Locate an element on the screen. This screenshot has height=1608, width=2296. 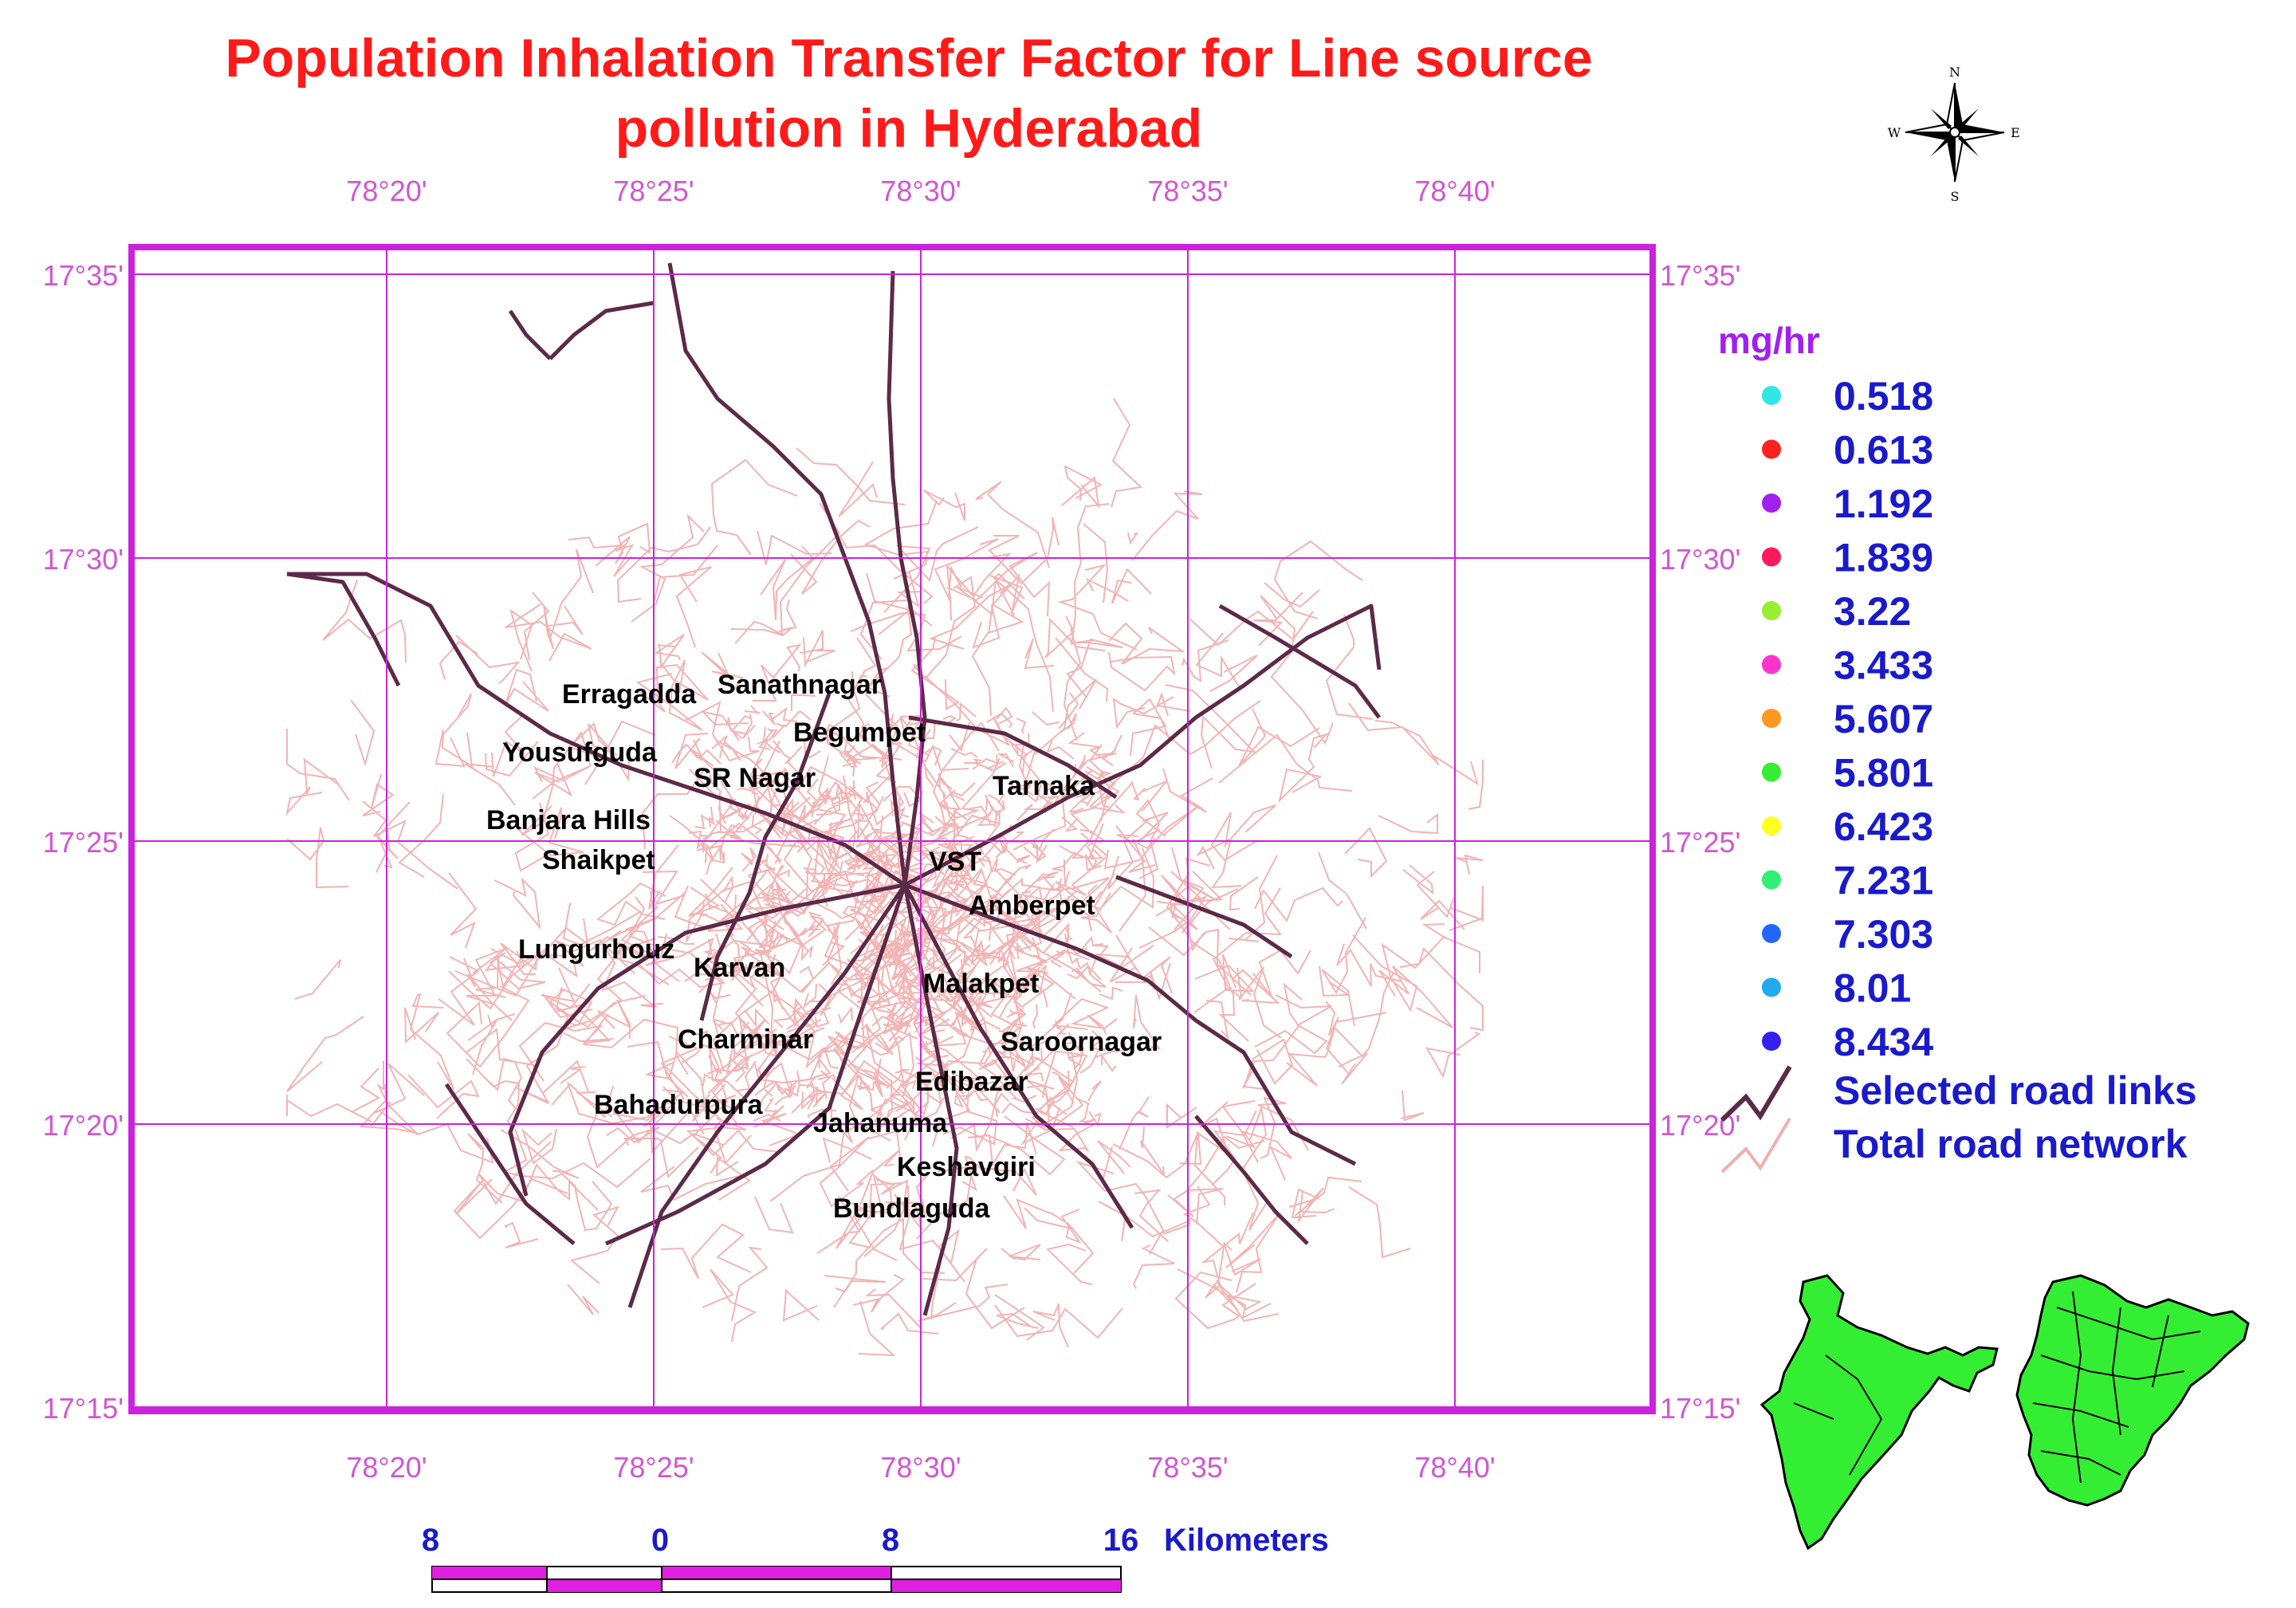
legend-value-4: 3.22 is located at coordinates (1872, 612).